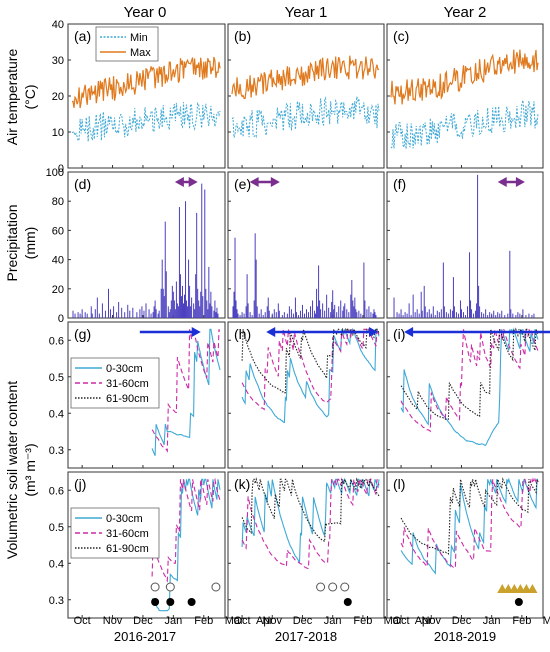 The height and width of the screenshot is (652, 550). What do you see at coordinates (56, 528) in the screenshot?
I see `ytick-label-3-2: 0.5` at bounding box center [56, 528].